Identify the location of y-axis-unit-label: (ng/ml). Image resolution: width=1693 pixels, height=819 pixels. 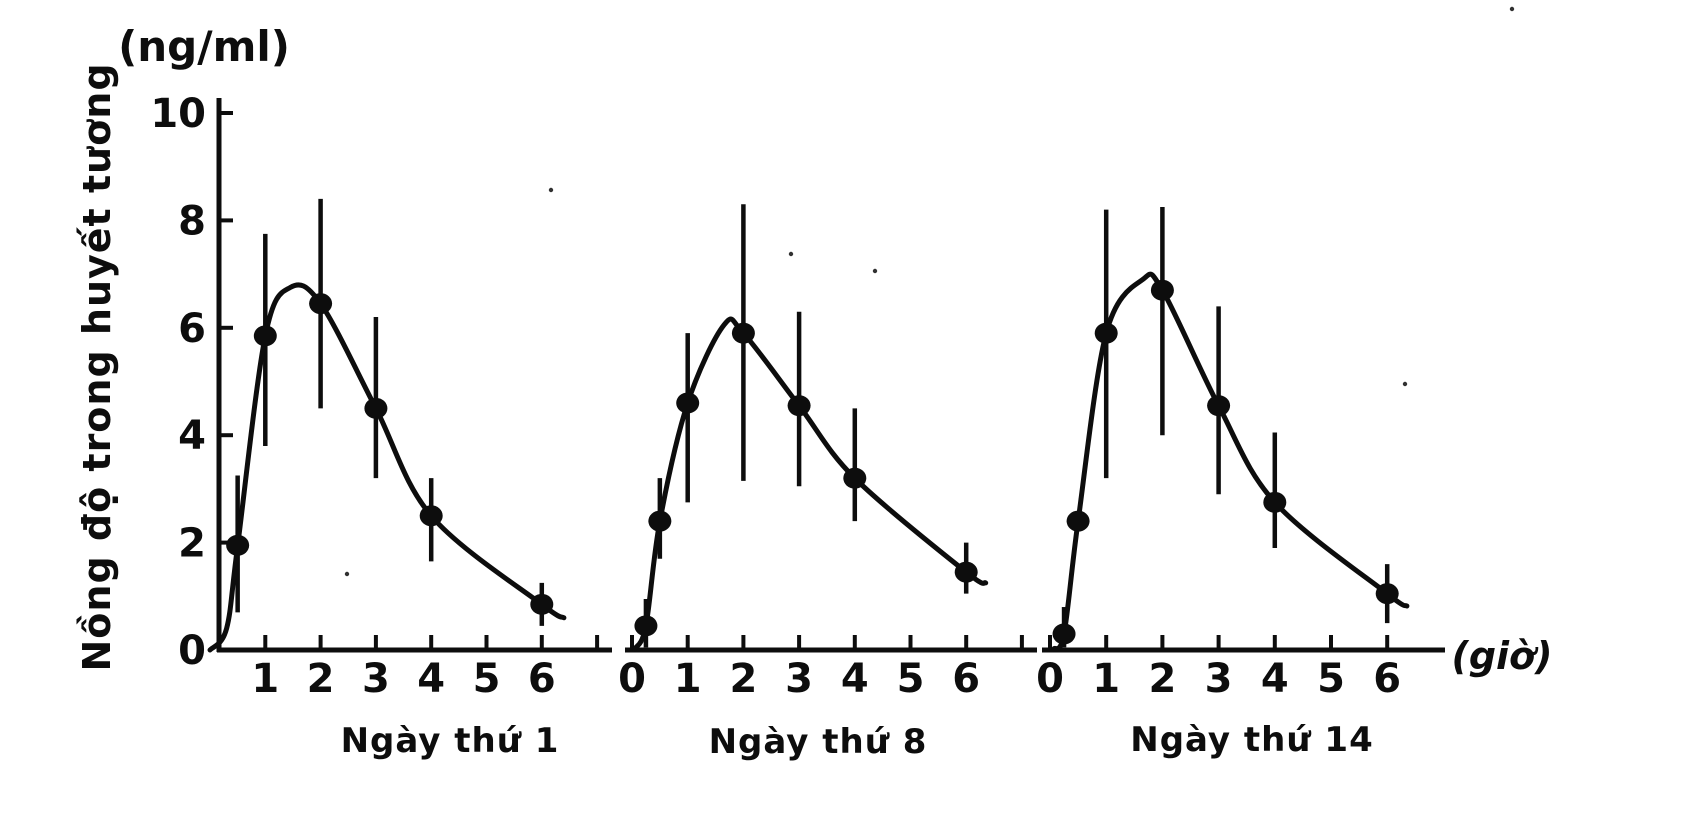
(204, 46).